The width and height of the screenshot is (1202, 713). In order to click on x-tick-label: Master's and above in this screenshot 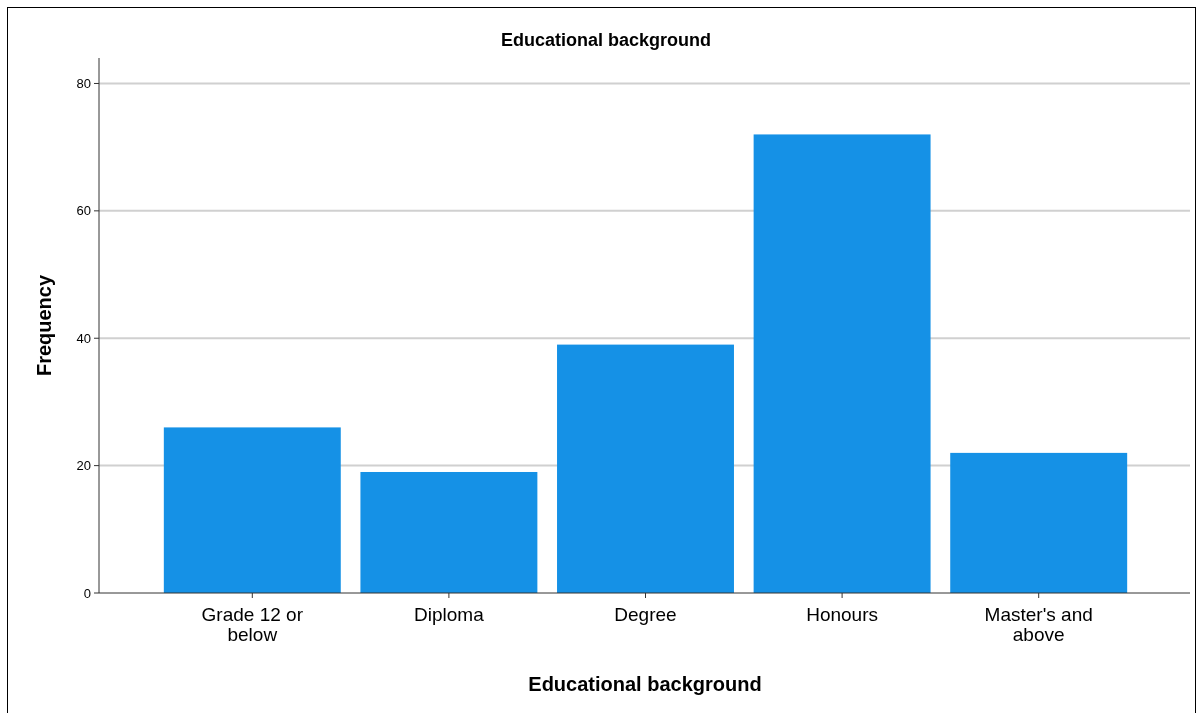, I will do `click(1038, 624)`.